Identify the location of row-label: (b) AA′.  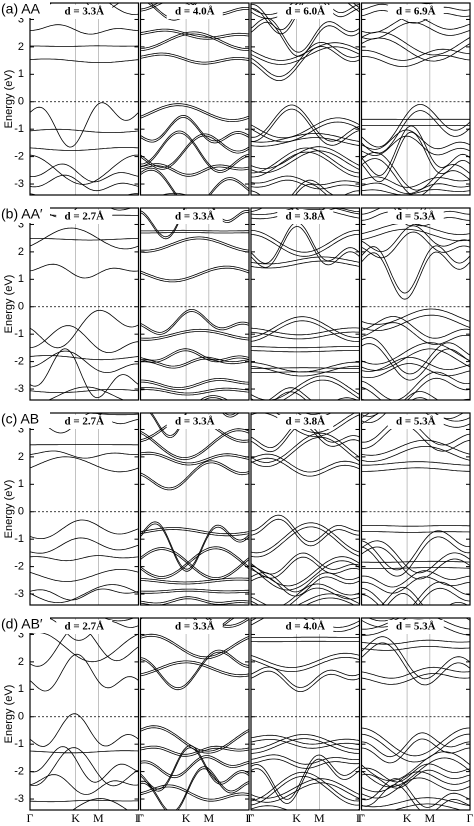
(22, 214).